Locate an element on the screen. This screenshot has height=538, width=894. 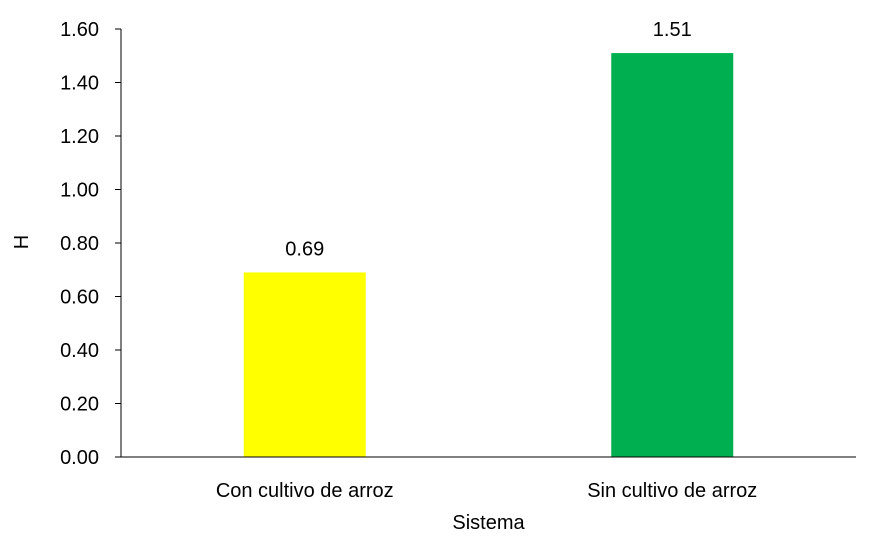
y-axis-ticks: 0.00 0.20 0.40 0.60 0.80 1.00 1.20 1.40 1.60 is located at coordinates (90, 244).